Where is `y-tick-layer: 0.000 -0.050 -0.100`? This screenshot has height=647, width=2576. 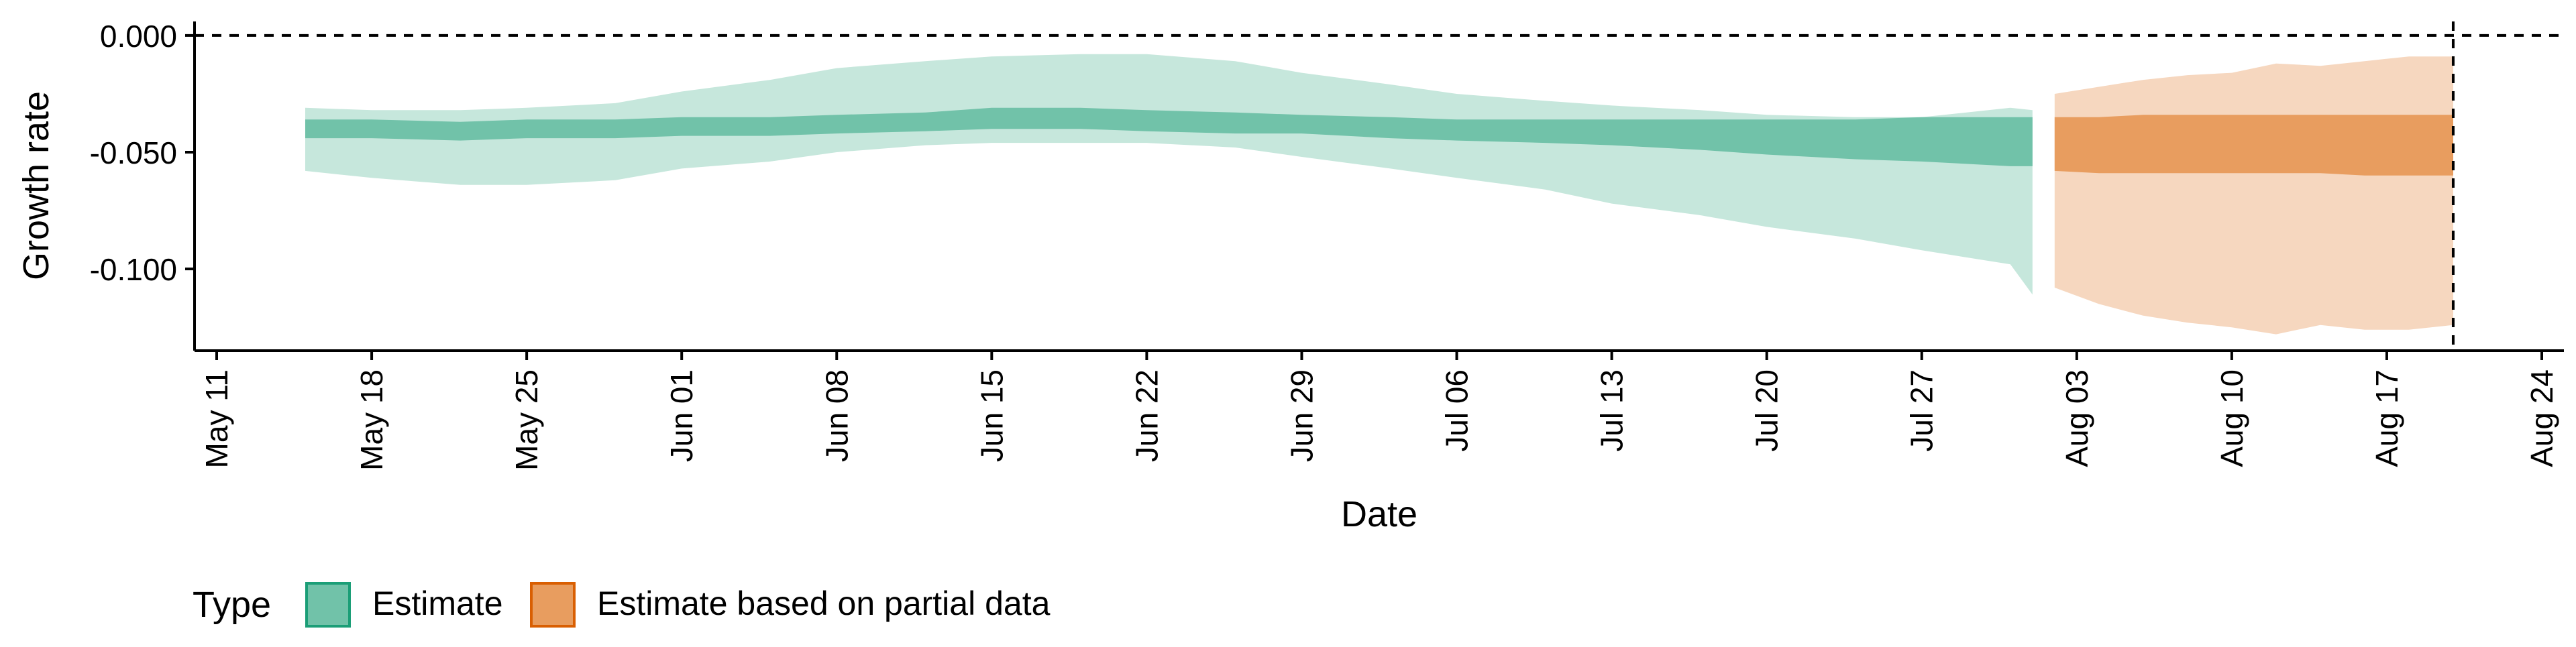 y-tick-layer: 0.000 -0.050 -0.100 is located at coordinates (142, 153).